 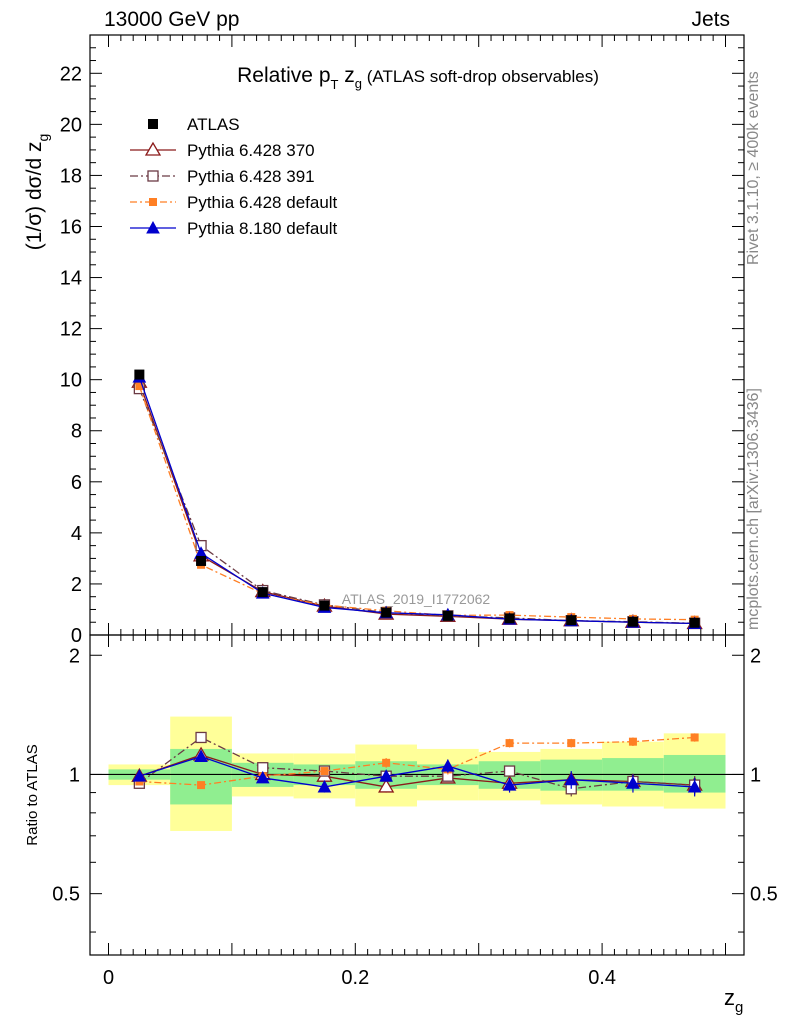 What do you see at coordinates (43, 138) in the screenshot?
I see `y-axis-label-sub: g` at bounding box center [43, 138].